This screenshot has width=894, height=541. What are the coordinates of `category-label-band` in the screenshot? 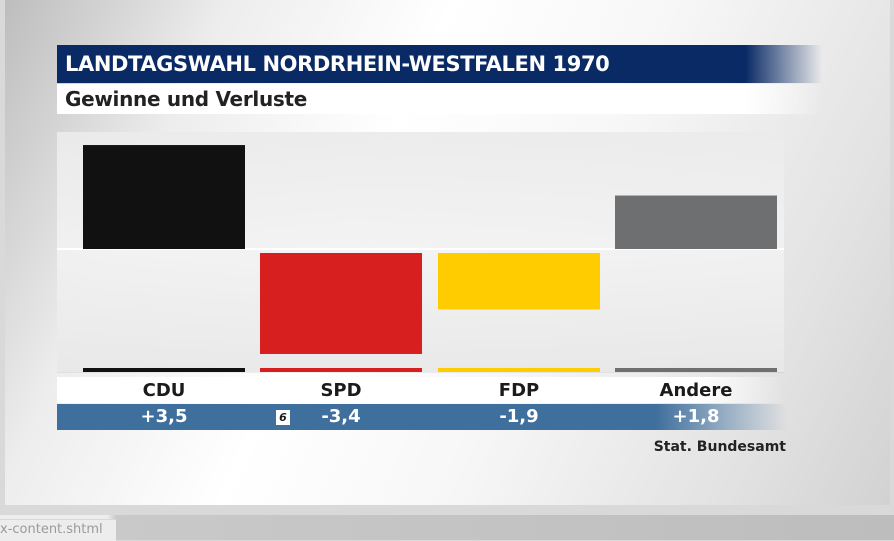 It's located at (420, 390).